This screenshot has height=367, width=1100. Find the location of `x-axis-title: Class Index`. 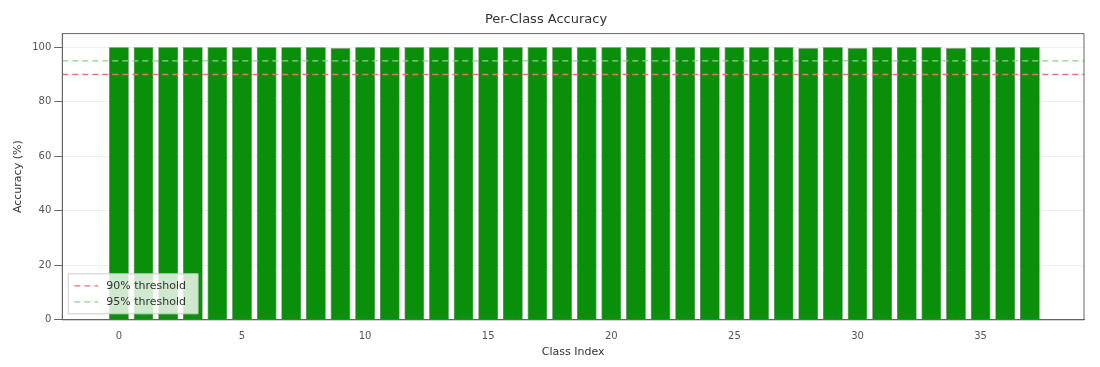

x-axis-title: Class Index is located at coordinates (573, 352).